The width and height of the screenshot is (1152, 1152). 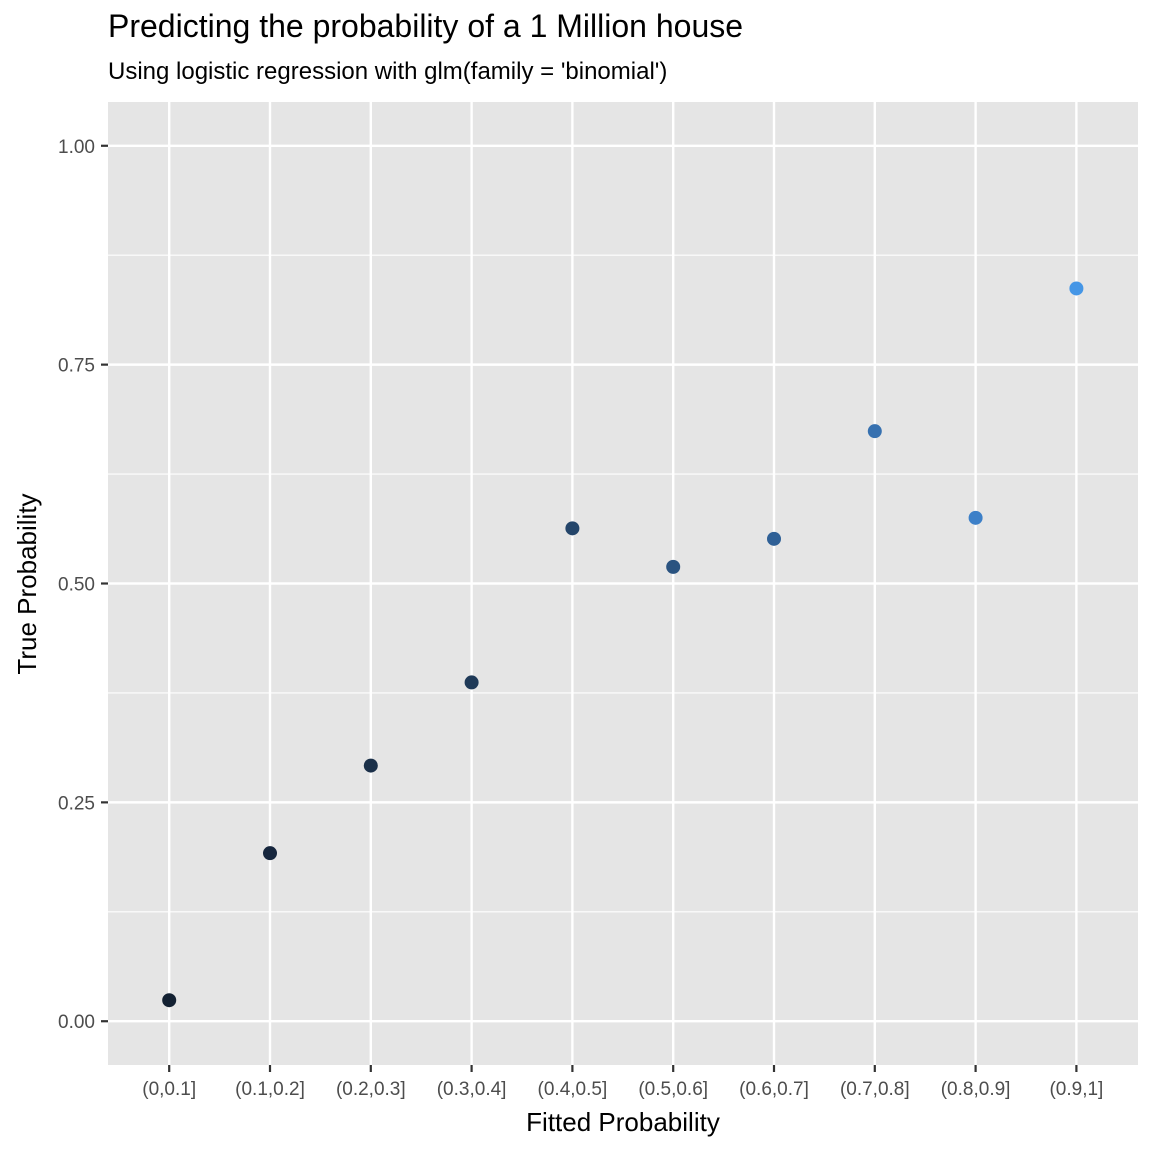 What do you see at coordinates (76, 147) in the screenshot?
I see `y-tick-label: 1.00` at bounding box center [76, 147].